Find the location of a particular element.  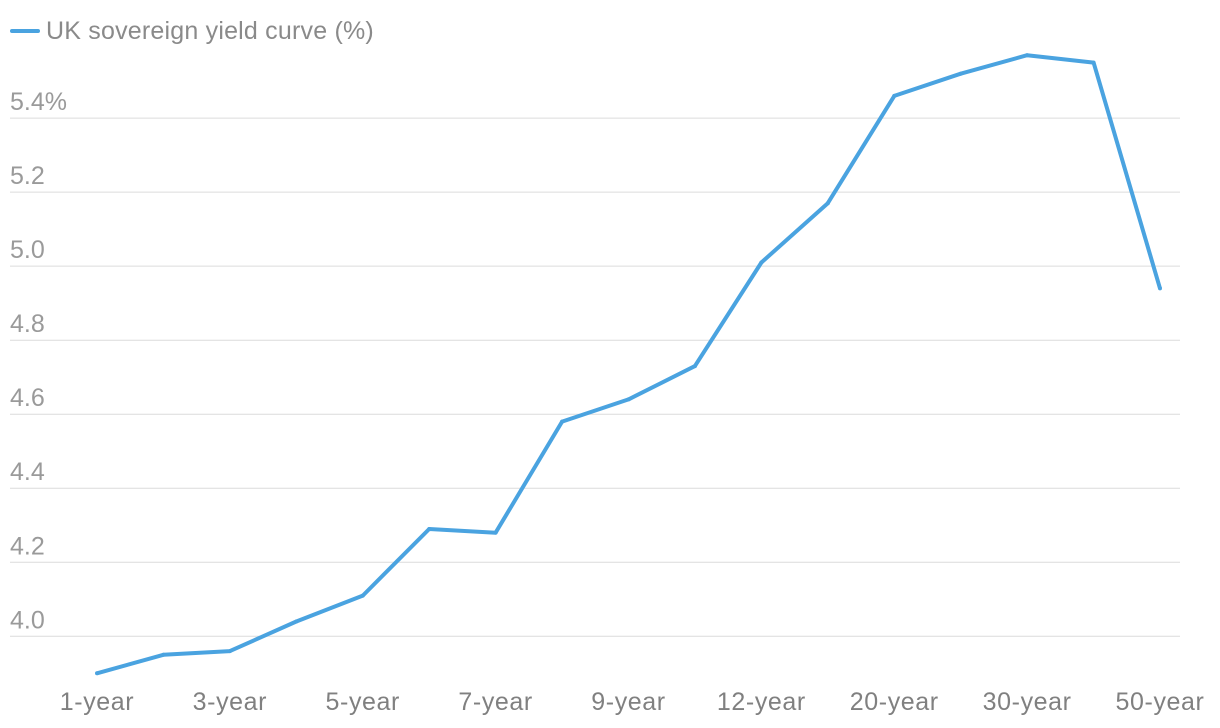

x-tick-label: 7-year is located at coordinates (495, 702).